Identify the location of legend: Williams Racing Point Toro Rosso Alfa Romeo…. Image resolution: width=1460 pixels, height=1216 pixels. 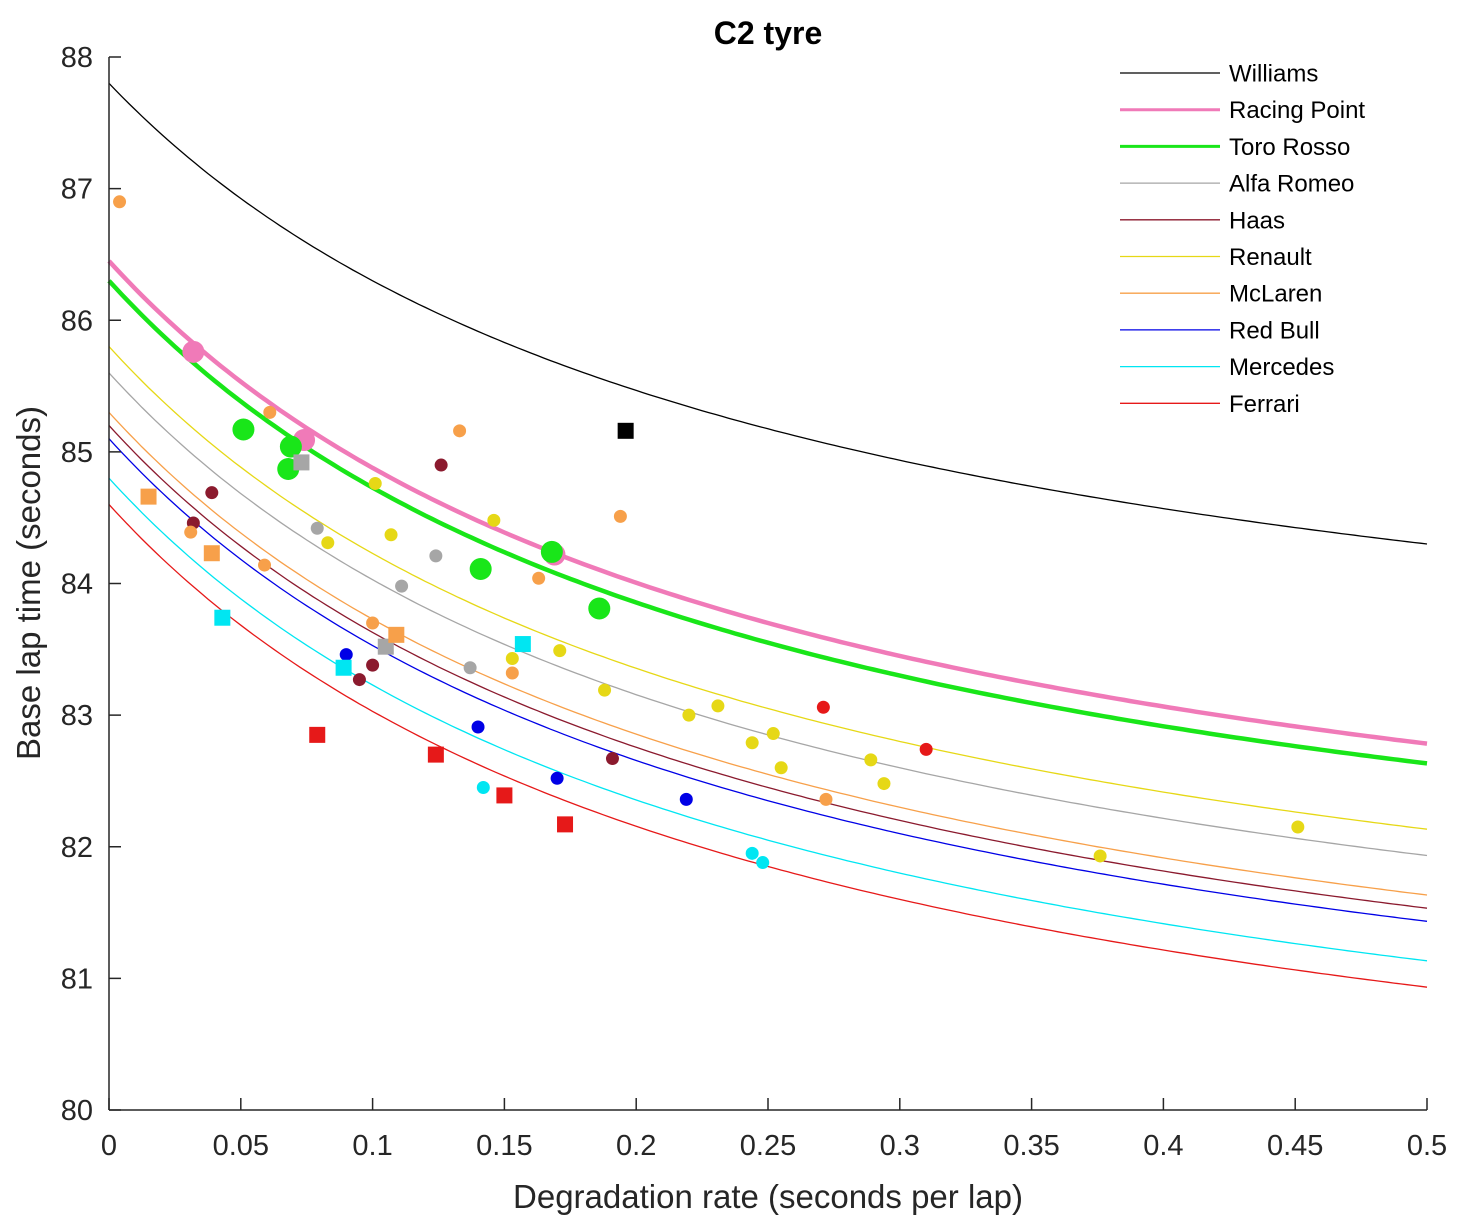
(1242, 239).